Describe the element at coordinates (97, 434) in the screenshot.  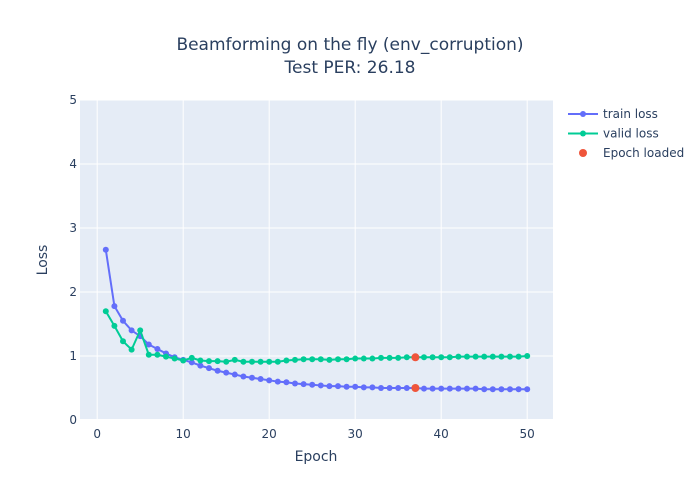
I see `x-tick-label: 0` at that location.